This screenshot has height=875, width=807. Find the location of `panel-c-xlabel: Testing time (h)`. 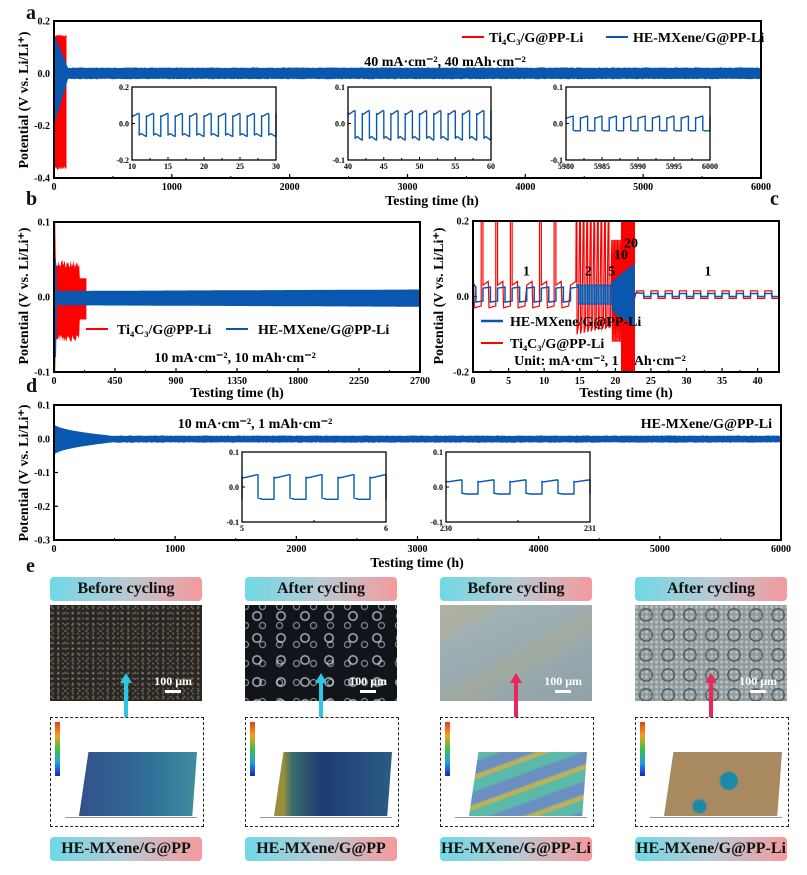

panel-c-xlabel: Testing time (h) is located at coordinates (626, 393).